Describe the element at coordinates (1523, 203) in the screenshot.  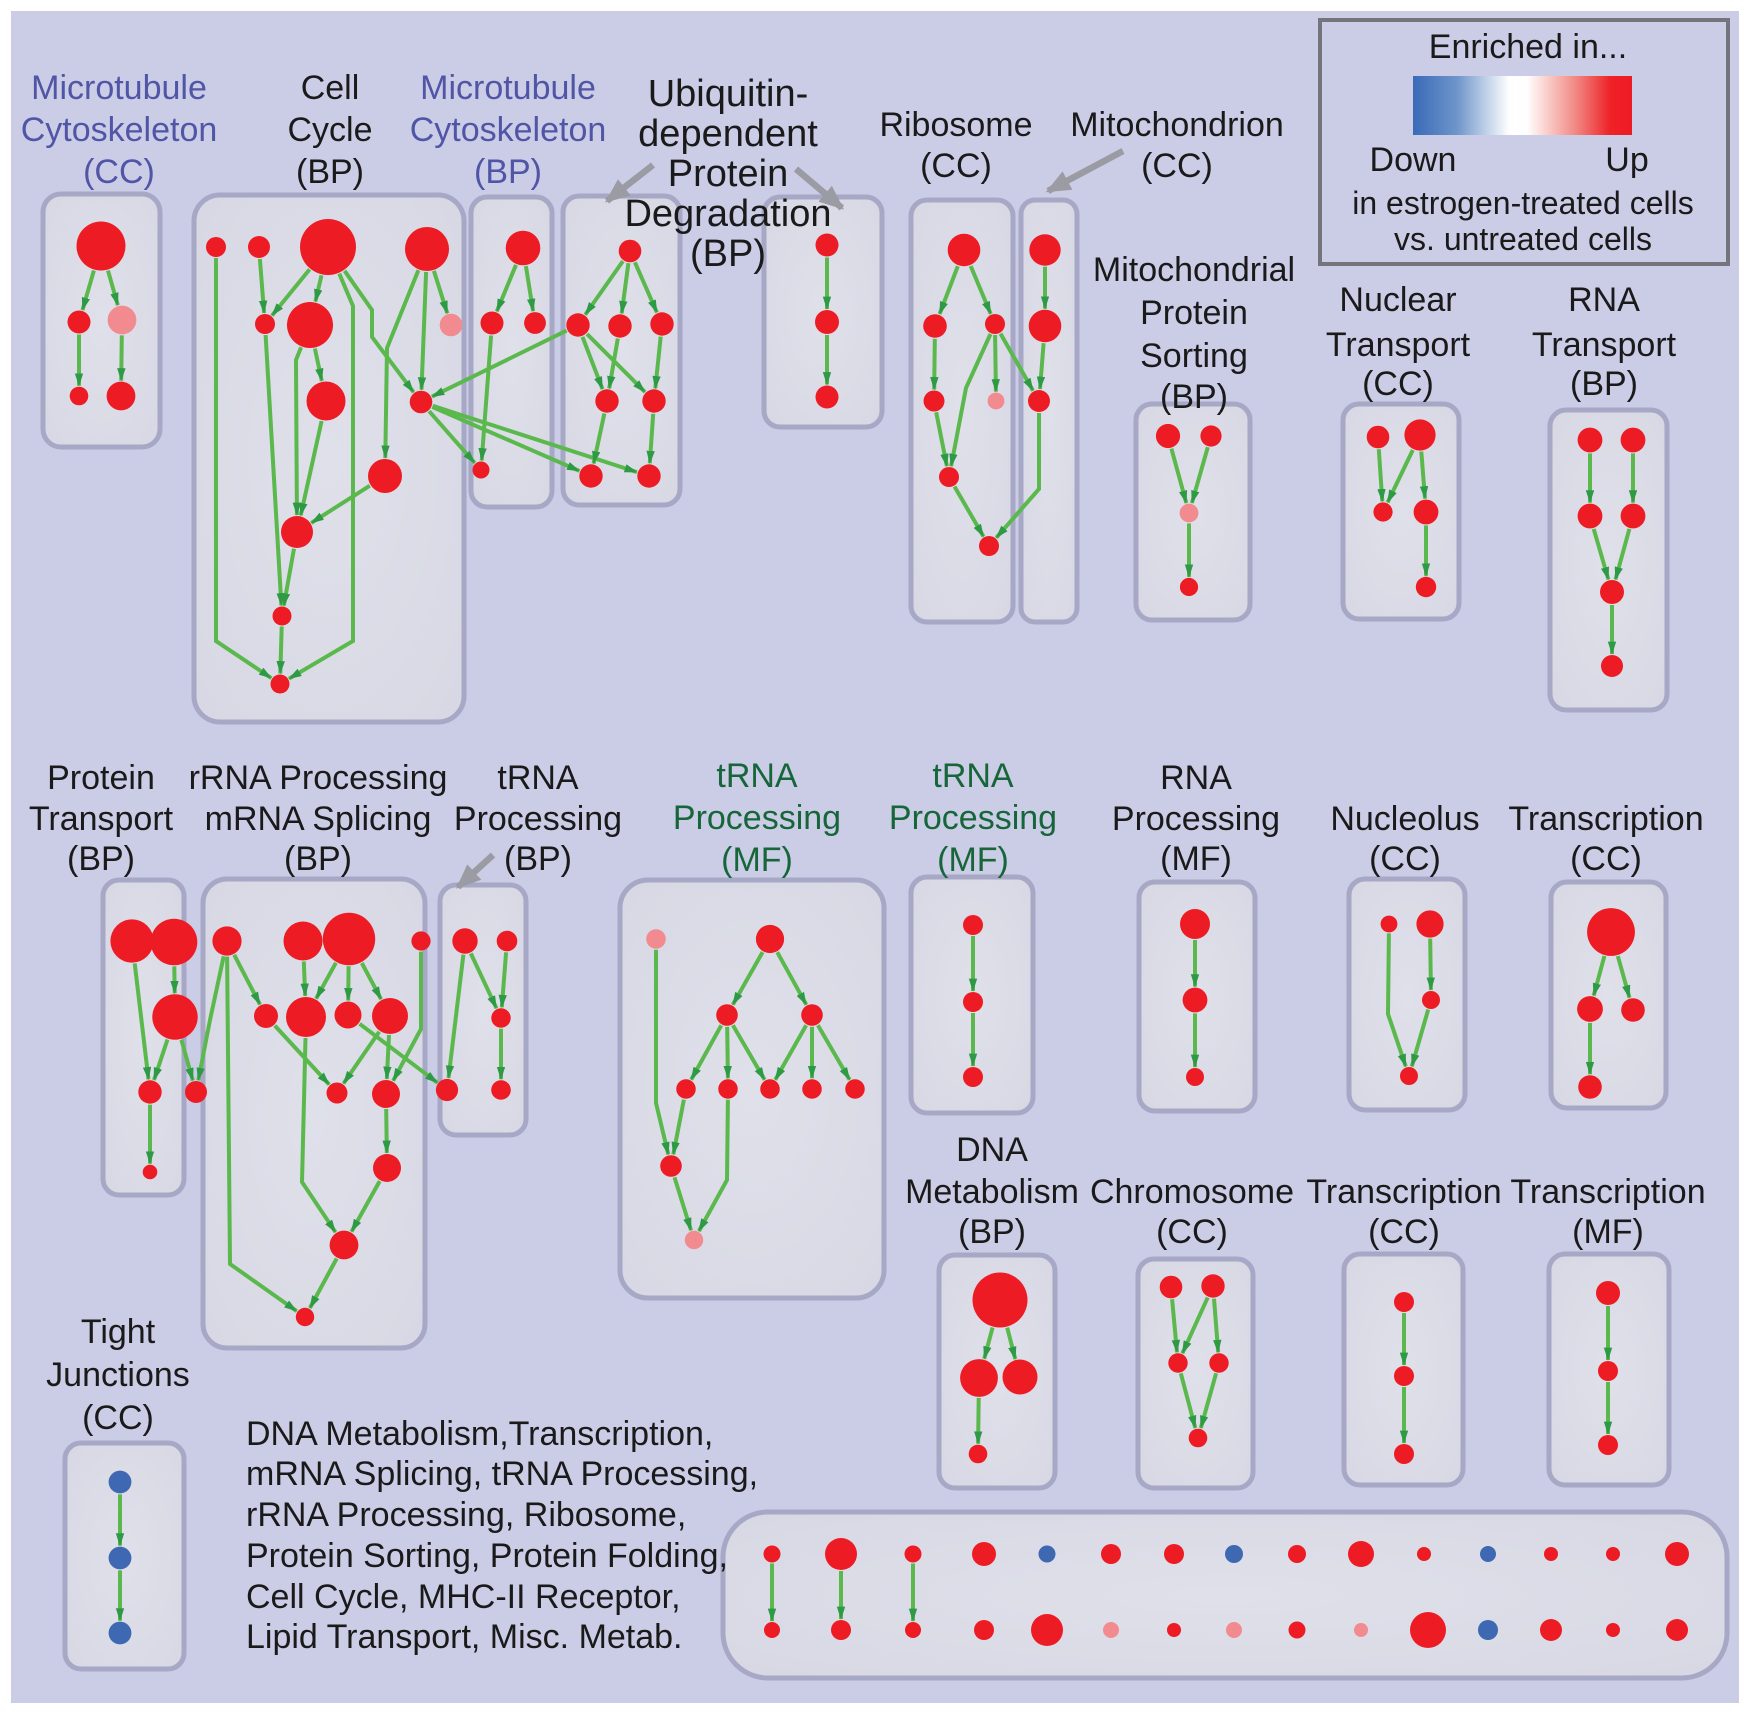
I see `svg-text: in estrogen-treated cells` at that location.